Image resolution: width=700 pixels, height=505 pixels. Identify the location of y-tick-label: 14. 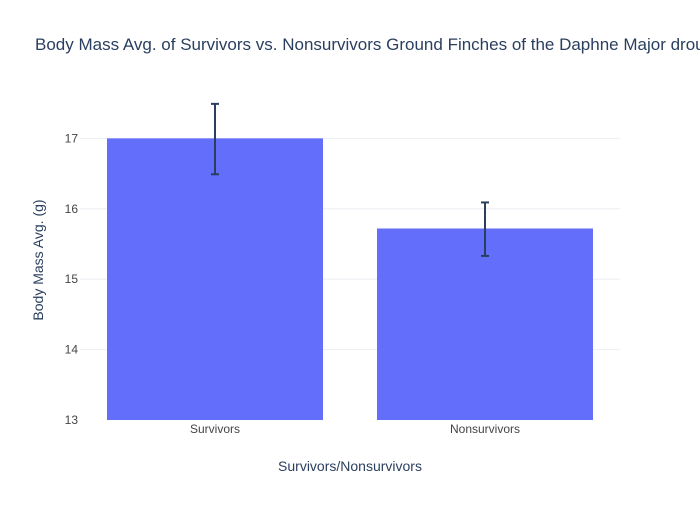
(72, 350).